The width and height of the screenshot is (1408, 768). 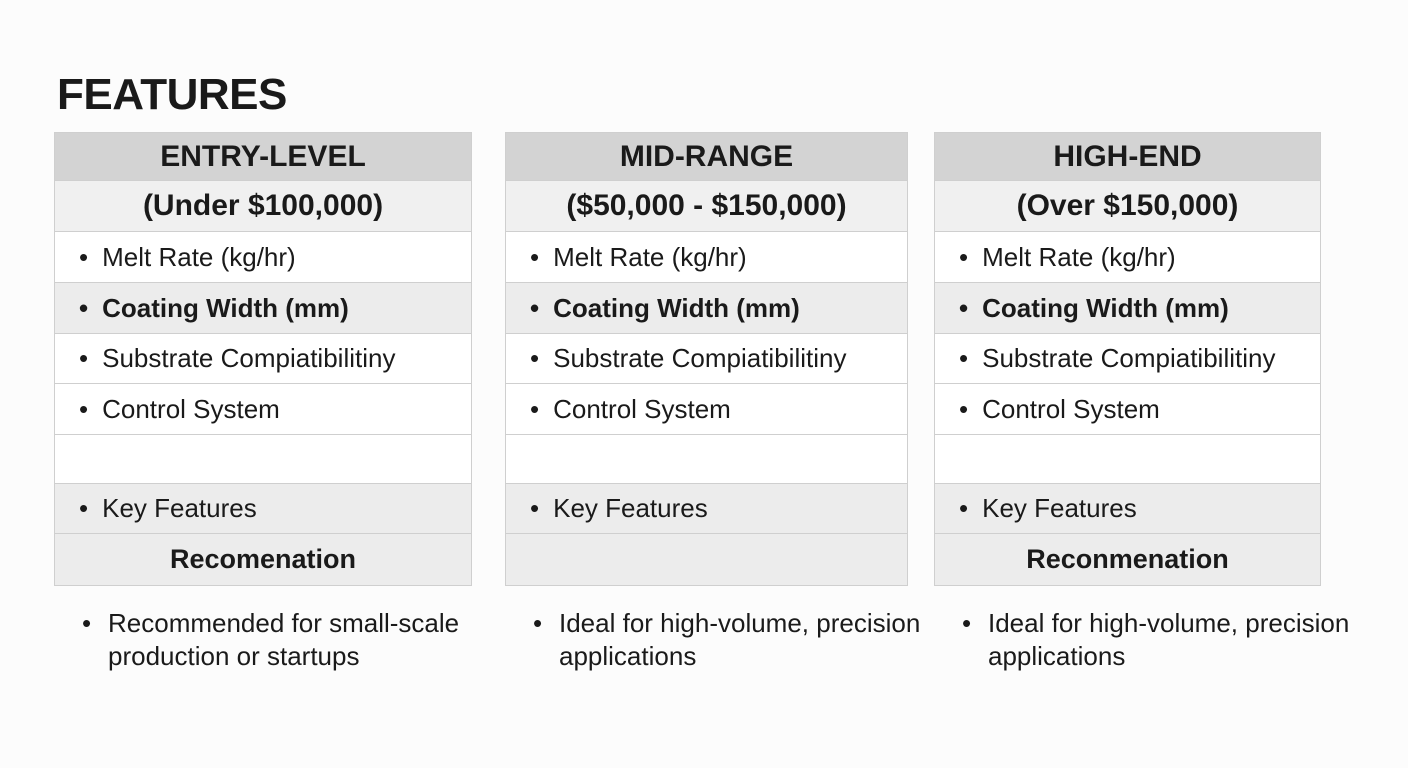 I want to click on note-line: Recommended for small-scale, so click(x=284, y=623).